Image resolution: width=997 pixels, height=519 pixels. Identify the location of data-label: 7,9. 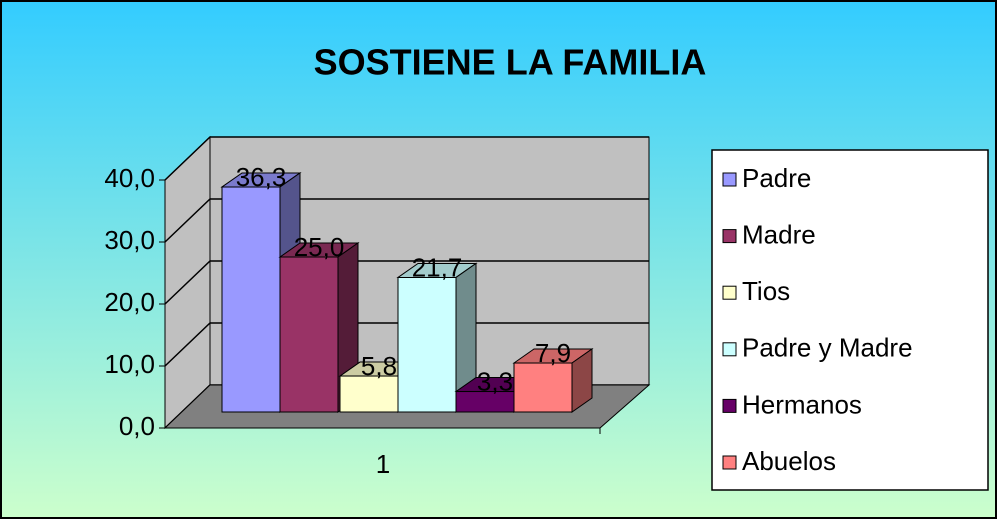
(553, 353).